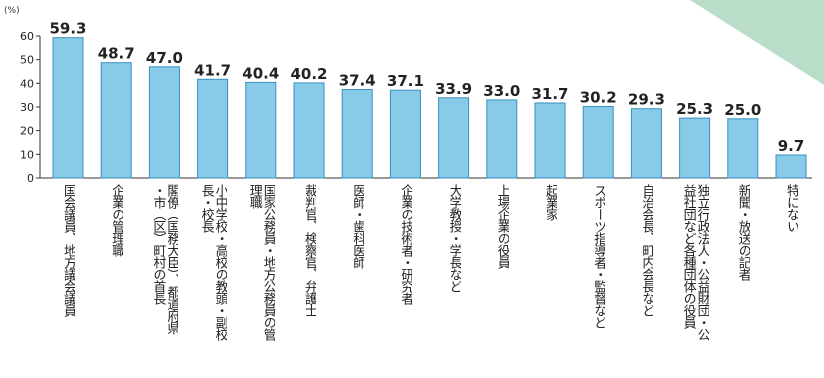  Describe the element at coordinates (12, 11) in the screenshot. I see `y-axis-unit-label: (%)` at that location.